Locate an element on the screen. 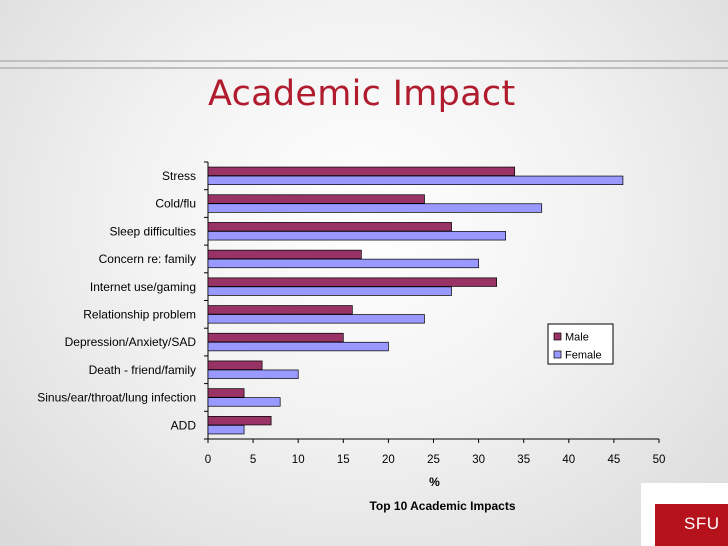 The width and height of the screenshot is (728, 546). y-tick-label: Sinus/ear/throat/lung infection is located at coordinates (116, 398).